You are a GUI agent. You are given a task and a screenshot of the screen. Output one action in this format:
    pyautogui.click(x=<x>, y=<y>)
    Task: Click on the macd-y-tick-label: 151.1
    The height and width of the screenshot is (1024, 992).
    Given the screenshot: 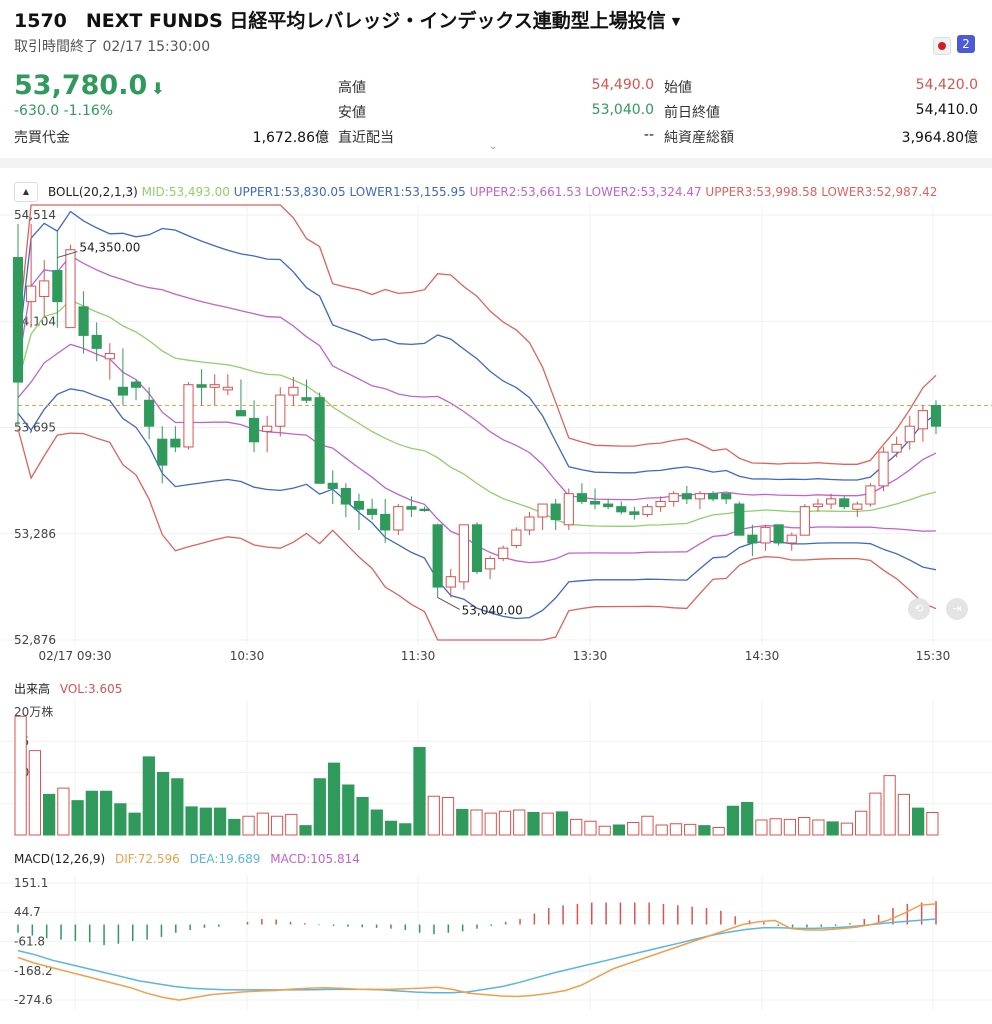 What is the action you would take?
    pyautogui.click(x=31, y=883)
    